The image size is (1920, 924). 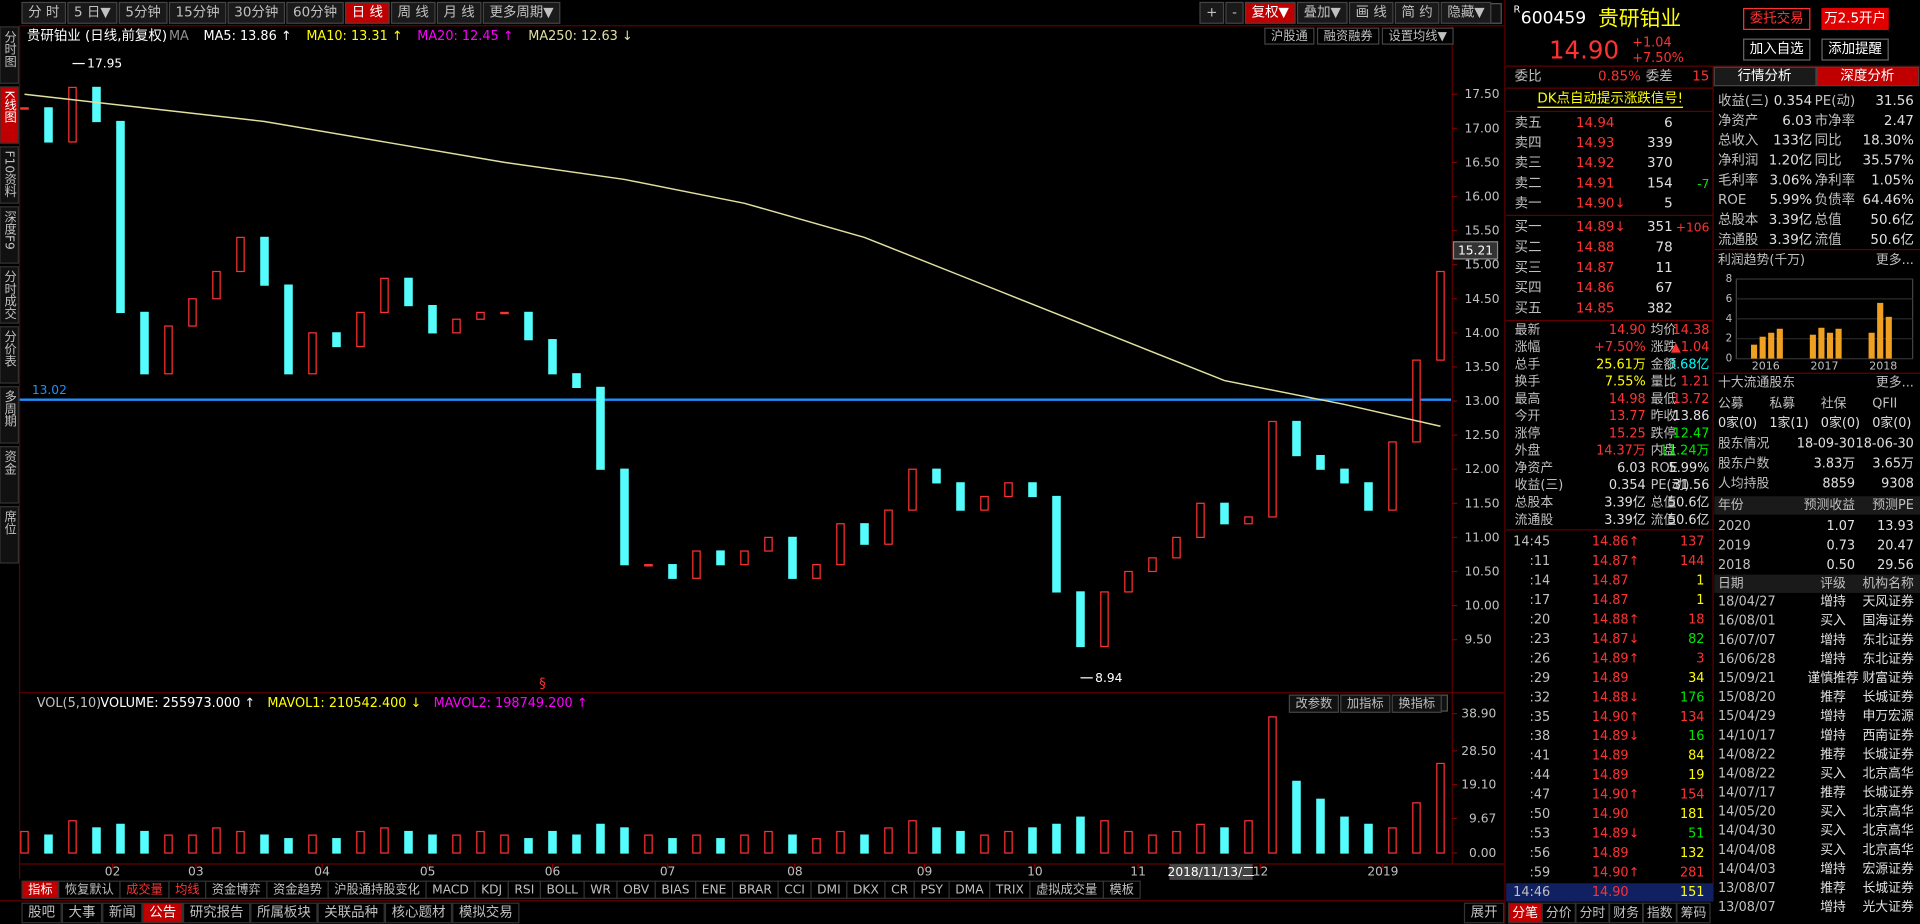 What do you see at coordinates (1610, 99) in the screenshot?
I see `signal-link: DK点自动提示涨跌信号!` at bounding box center [1610, 99].